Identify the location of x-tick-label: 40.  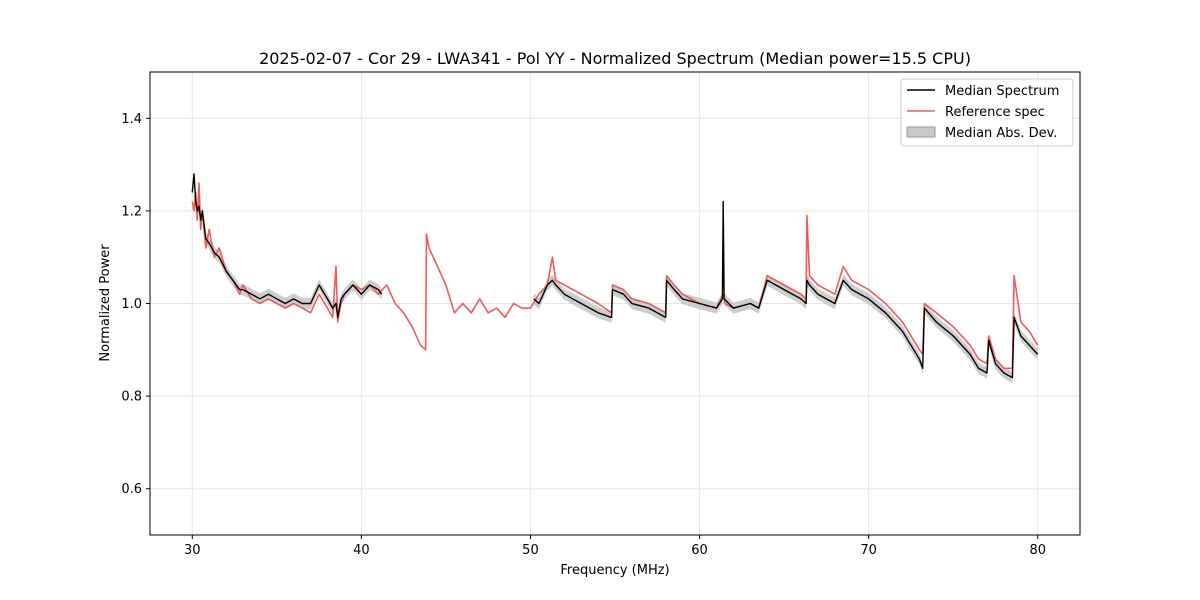
(361, 550).